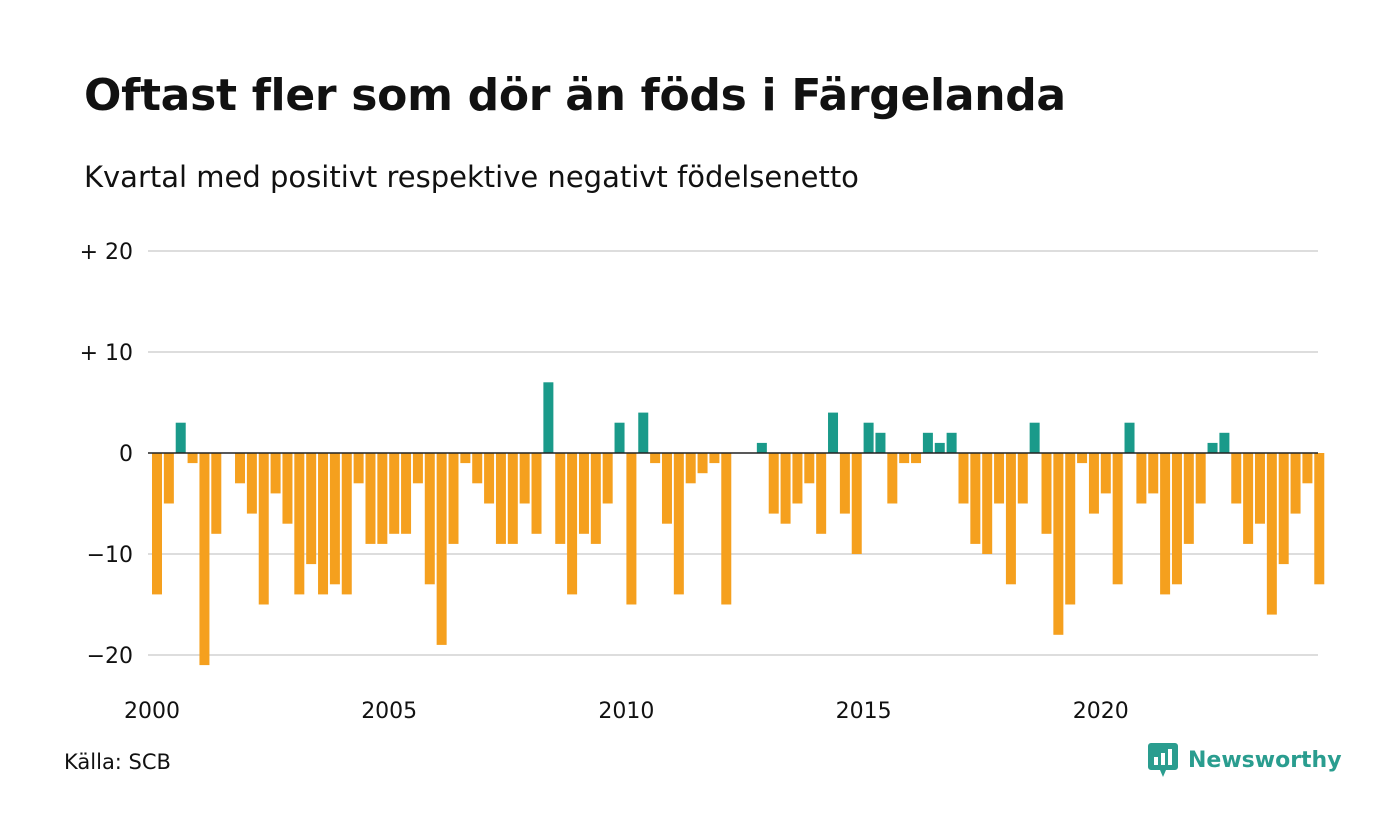  What do you see at coordinates (575, 95) in the screenshot?
I see `chart-title: Oftast fler som dör än föds i Färgelanda` at bounding box center [575, 95].